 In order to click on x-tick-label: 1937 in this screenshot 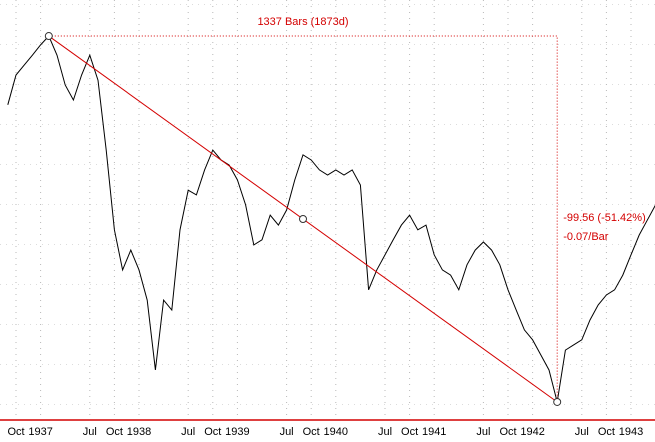, I will do `click(40, 432)`.